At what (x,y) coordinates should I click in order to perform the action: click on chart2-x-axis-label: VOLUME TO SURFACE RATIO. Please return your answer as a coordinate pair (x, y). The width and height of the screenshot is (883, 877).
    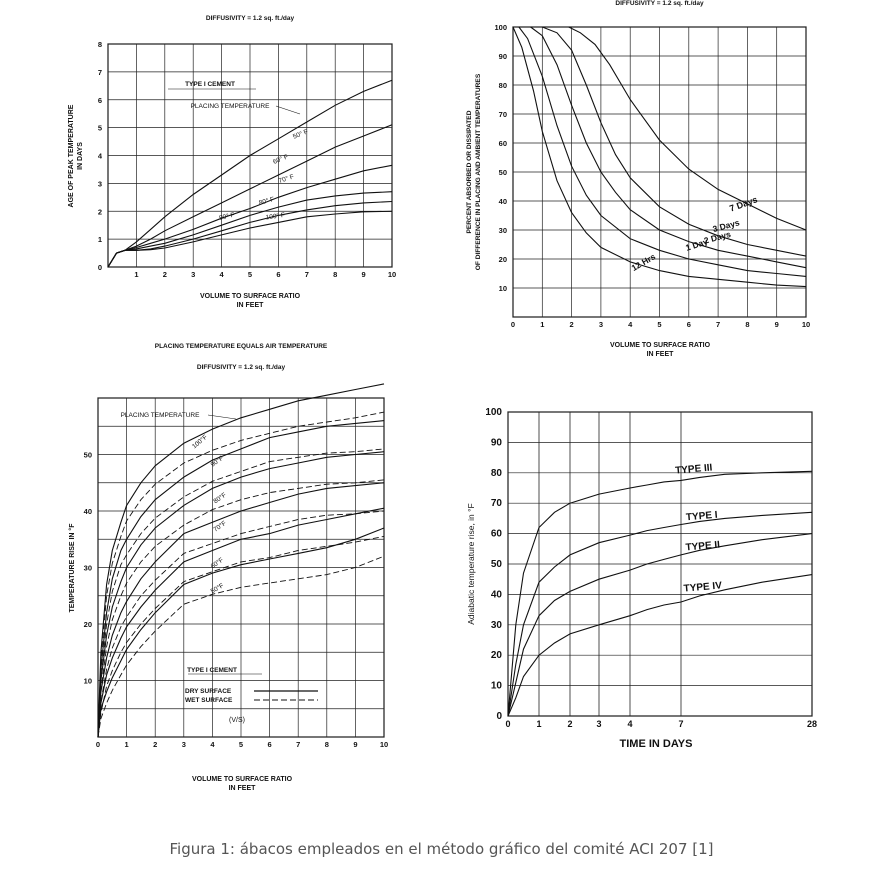
    Looking at the image, I should click on (660, 345).